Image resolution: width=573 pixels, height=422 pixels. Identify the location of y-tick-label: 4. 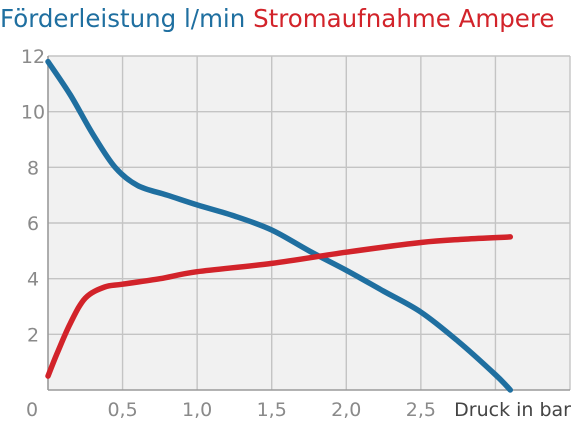
(33, 280).